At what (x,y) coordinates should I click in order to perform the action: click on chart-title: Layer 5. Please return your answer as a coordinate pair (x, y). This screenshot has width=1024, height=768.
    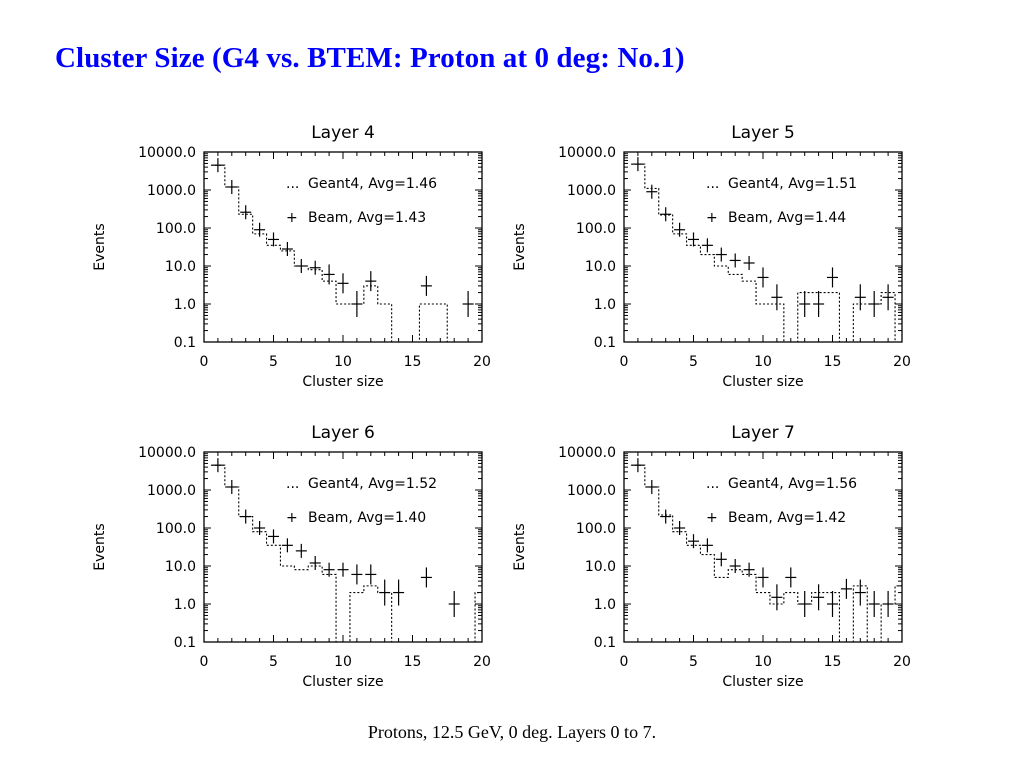
    Looking at the image, I should click on (763, 133).